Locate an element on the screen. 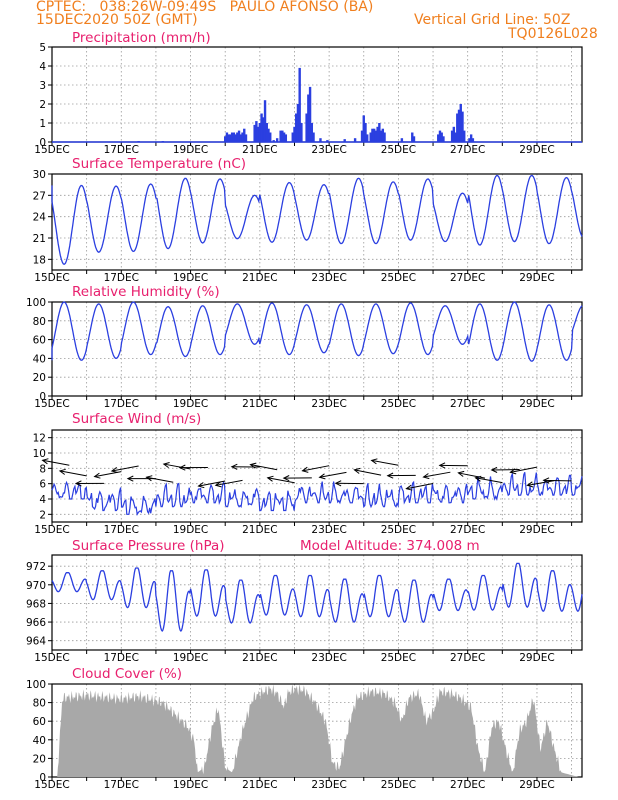  y-tick-label: 966 is located at coordinates (36, 623).